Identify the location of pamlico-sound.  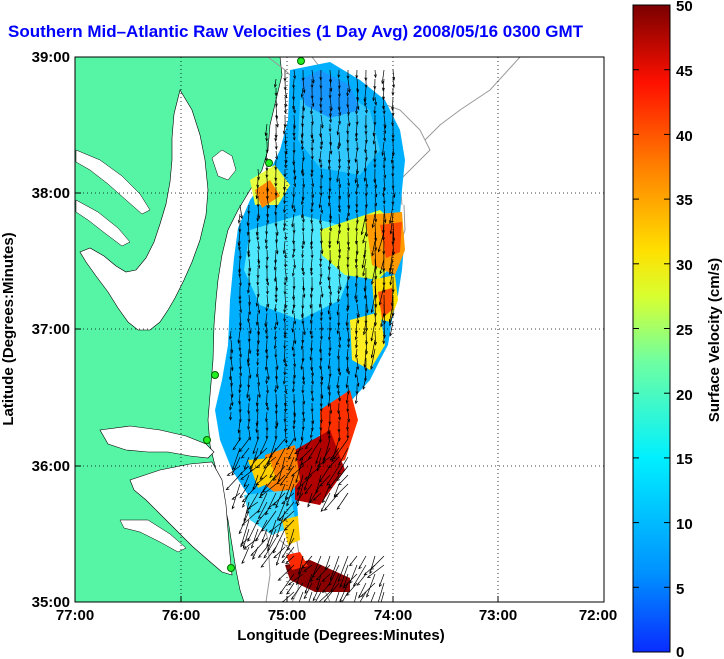
(181, 518).